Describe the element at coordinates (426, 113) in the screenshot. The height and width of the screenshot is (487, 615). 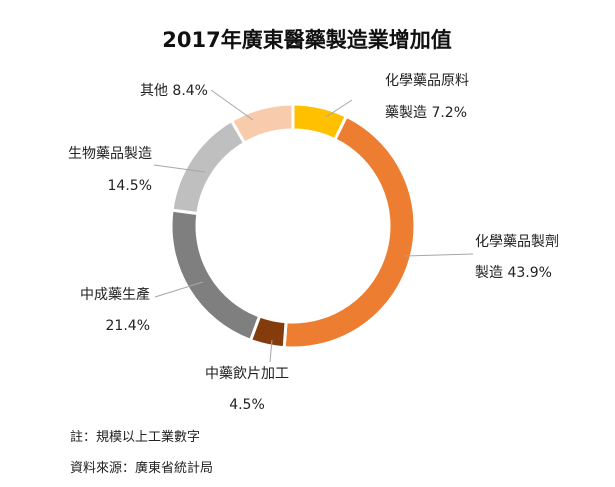
I see `label-api-manufacturing-2: 藥製造 7.2%` at that location.